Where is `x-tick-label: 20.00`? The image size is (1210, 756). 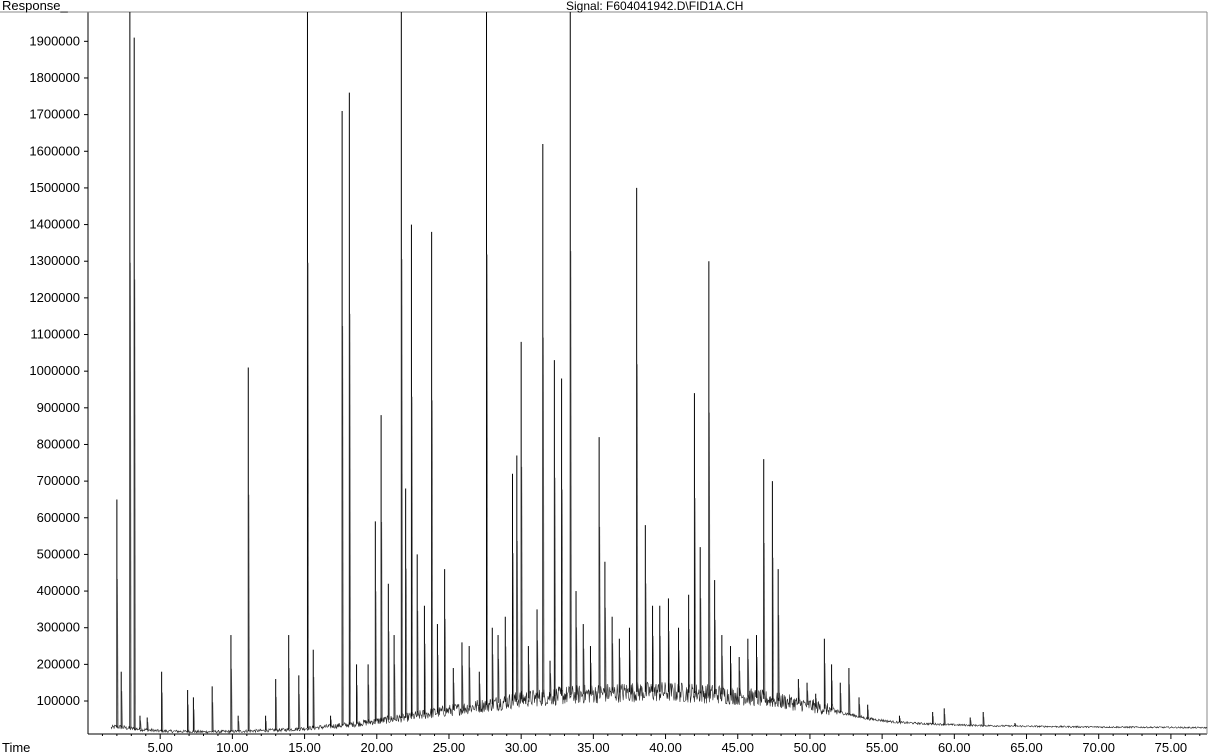 x-tick-label: 20.00 is located at coordinates (377, 747).